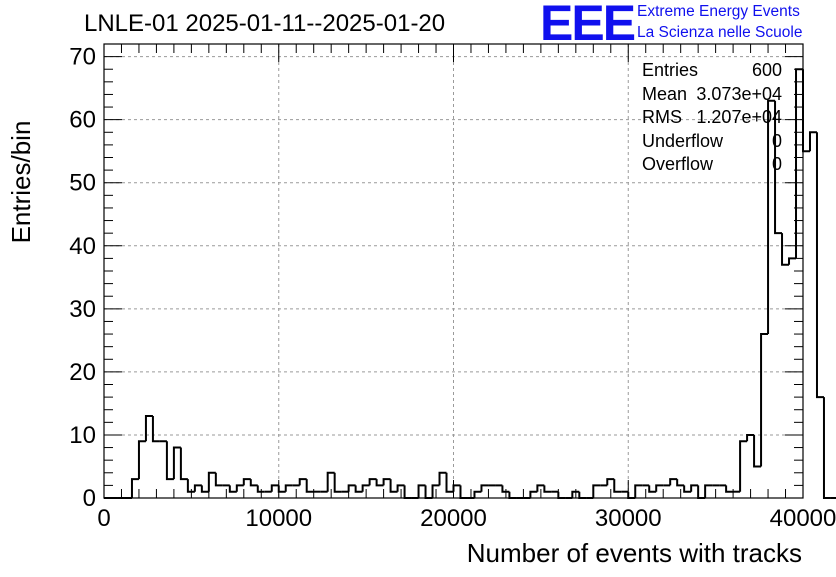 This screenshot has height=577, width=836. Describe the element at coordinates (683, 140) in the screenshot. I see `stat-key: Underflow` at that location.